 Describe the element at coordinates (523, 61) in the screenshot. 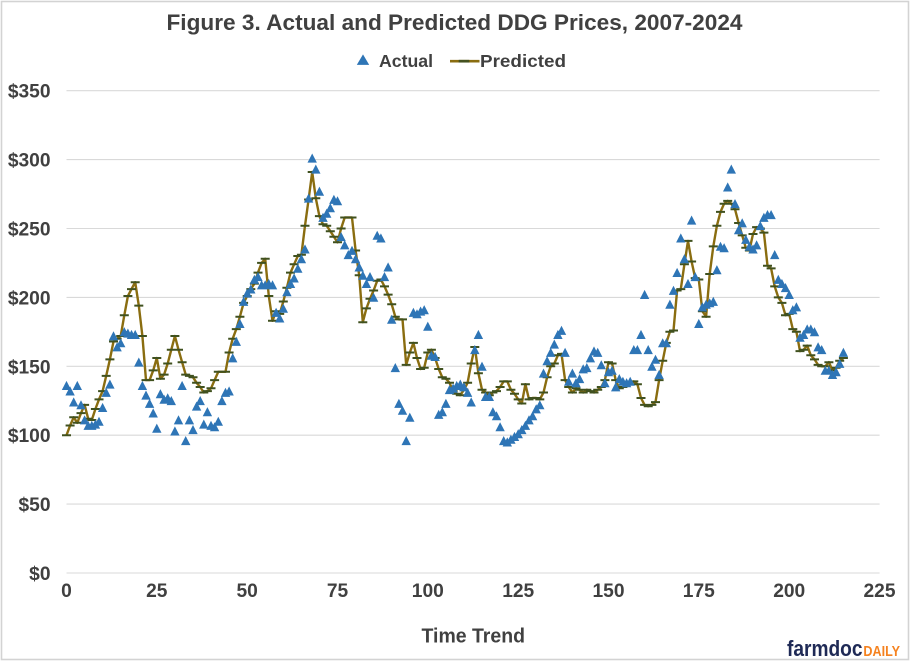

I see `svg-text: Predicted` at that location.